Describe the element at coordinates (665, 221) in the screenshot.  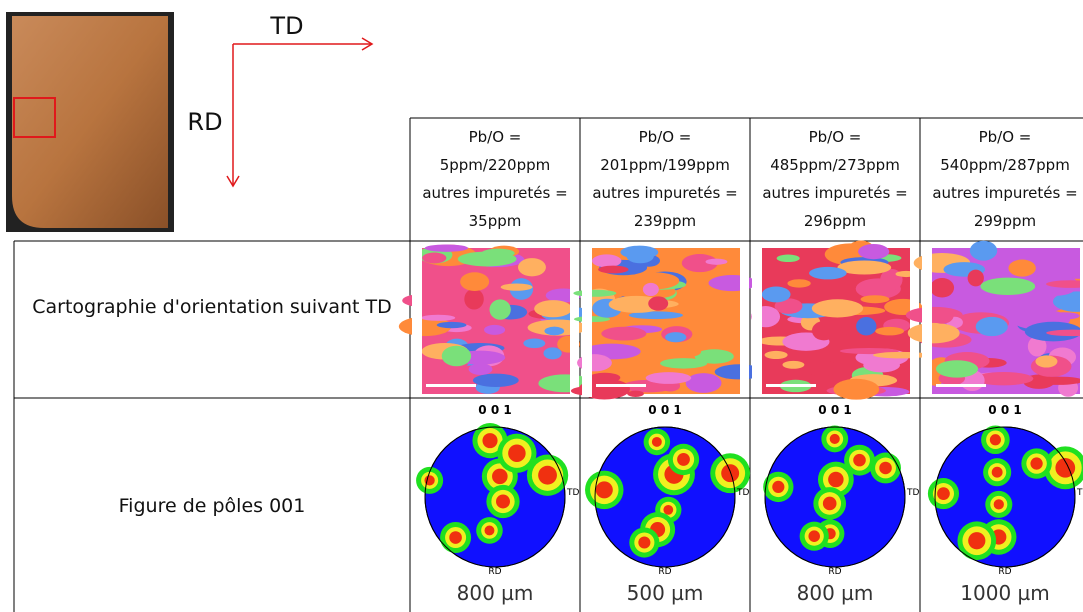
I see `header-line: 239ppm` at that location.